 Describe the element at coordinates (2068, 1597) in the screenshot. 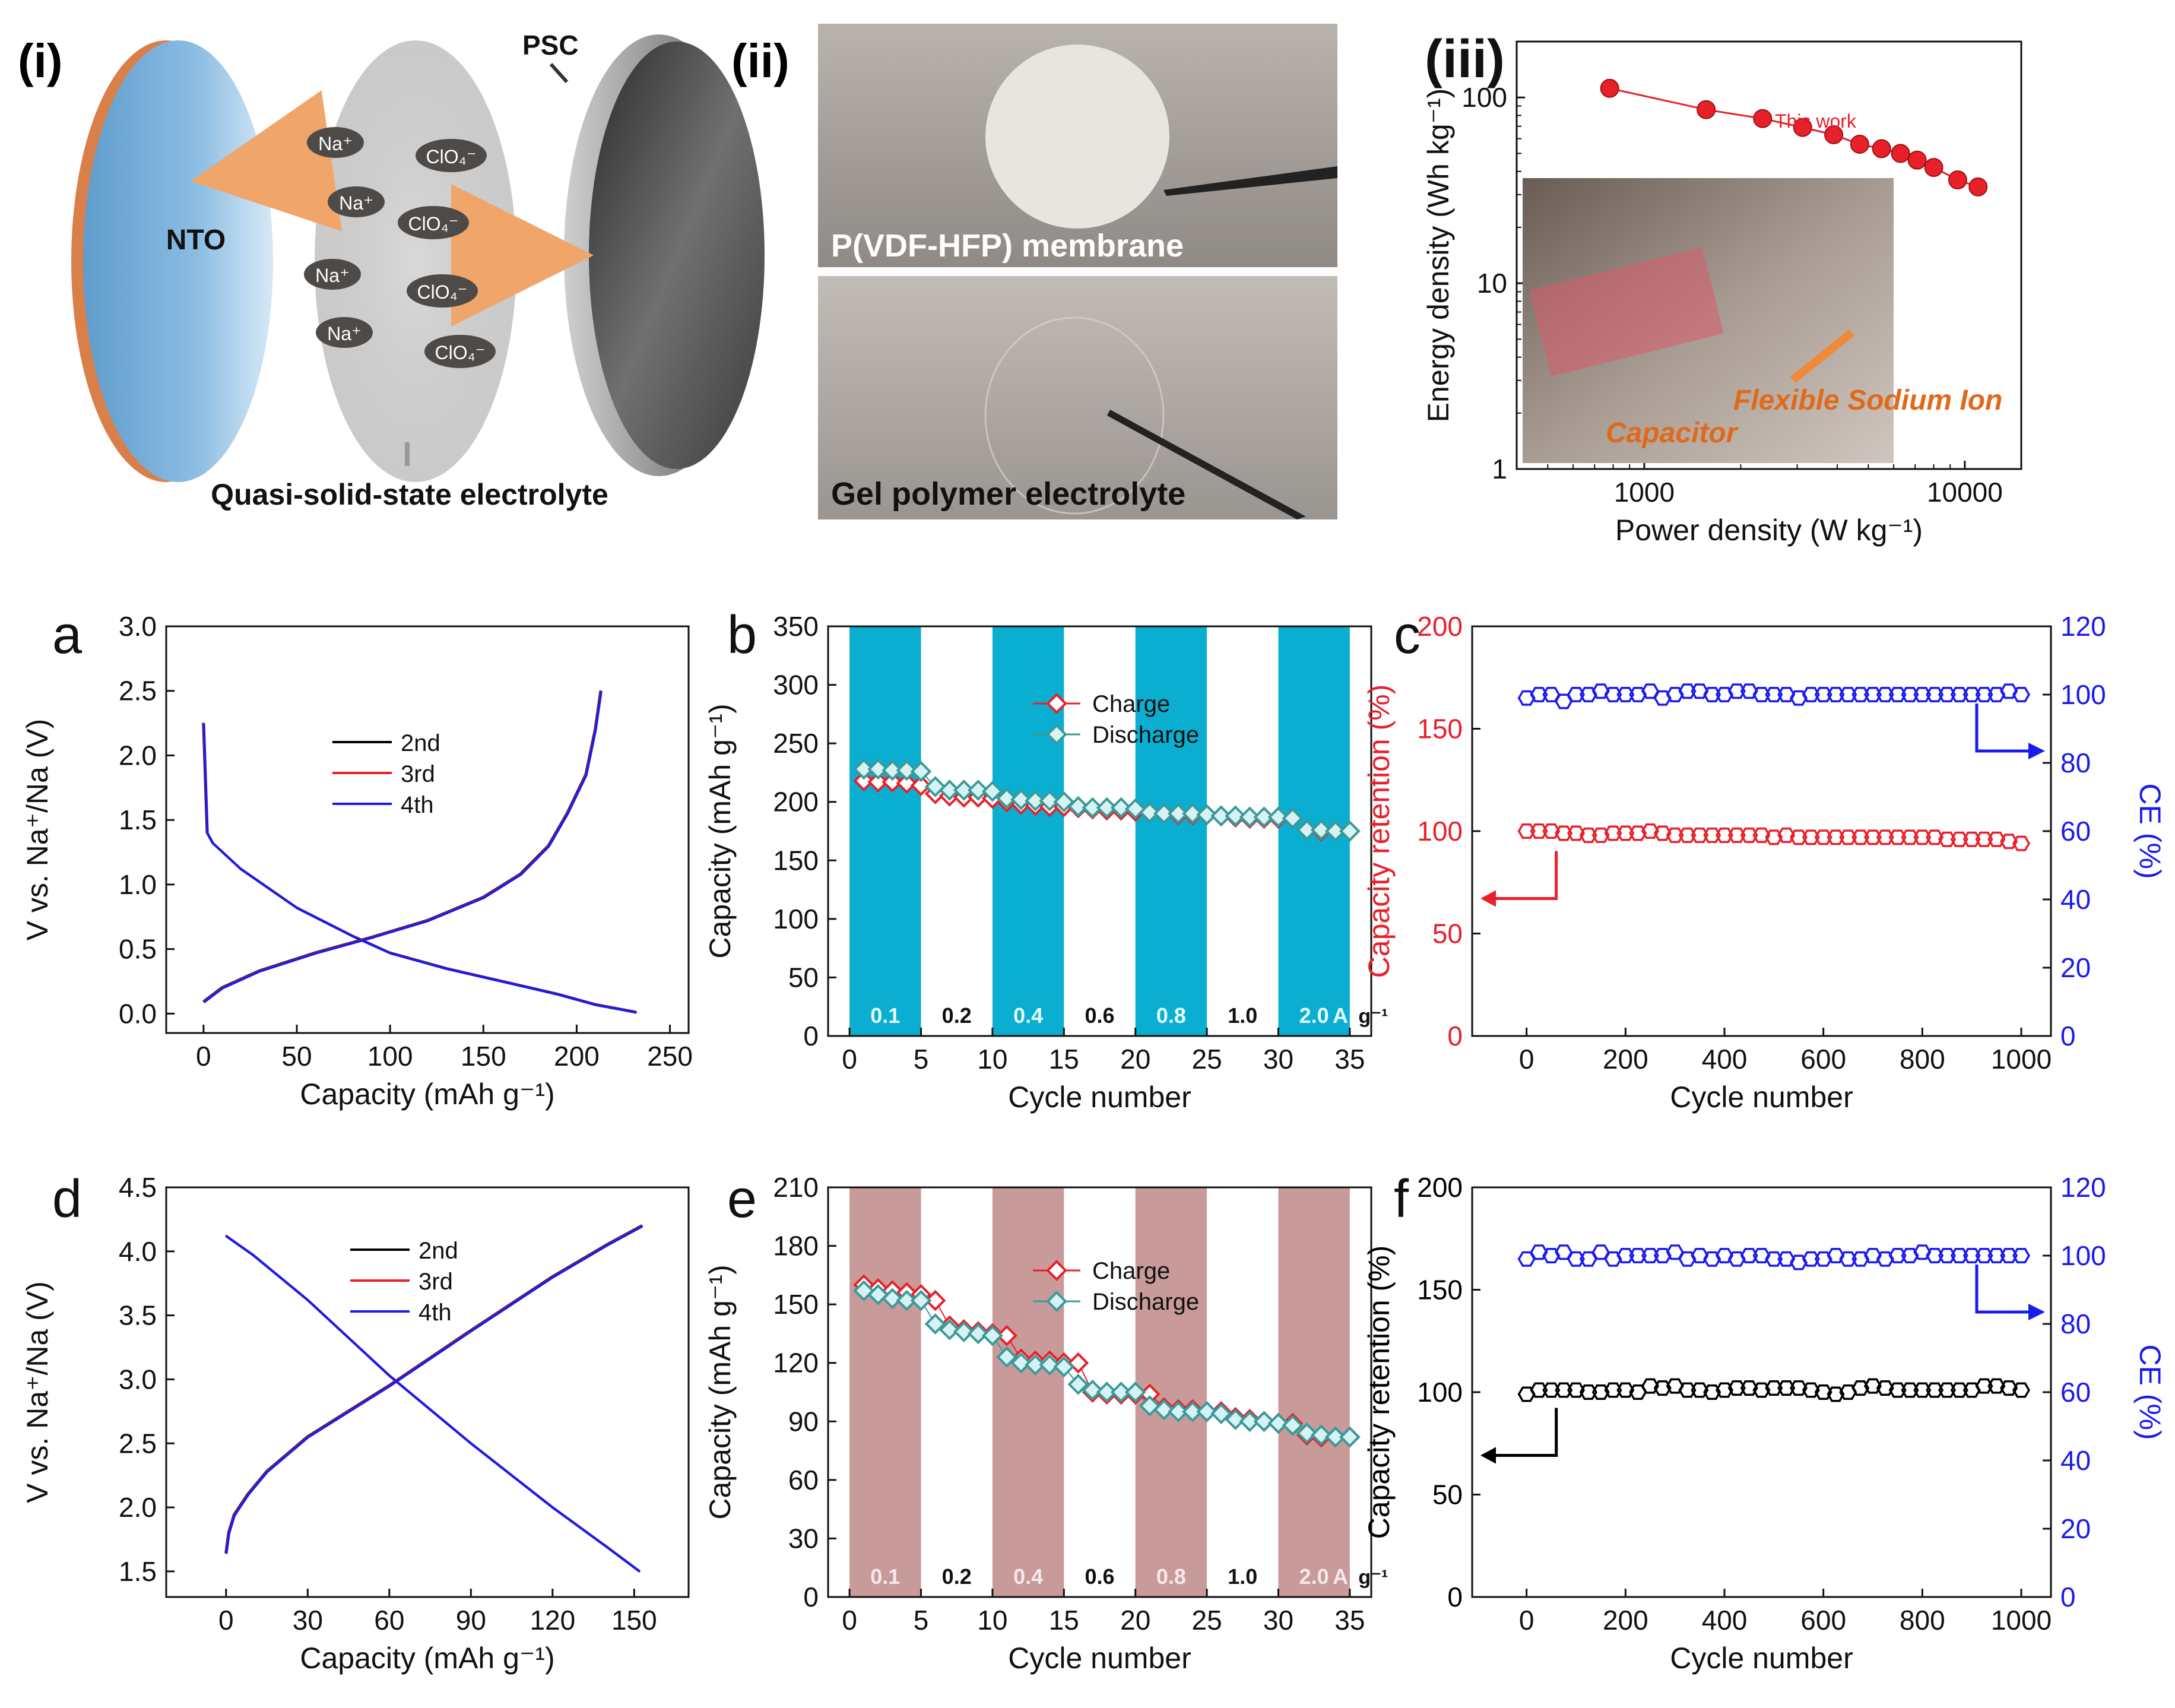

I see `chart-f-y2tick-label: 0` at that location.